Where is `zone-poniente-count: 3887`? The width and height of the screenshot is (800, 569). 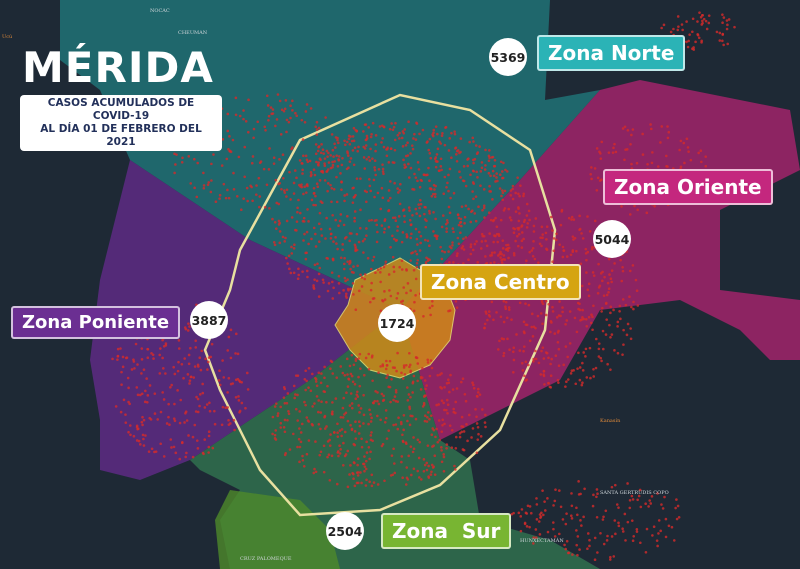 zone-poniente-count: 3887 is located at coordinates (209, 320).